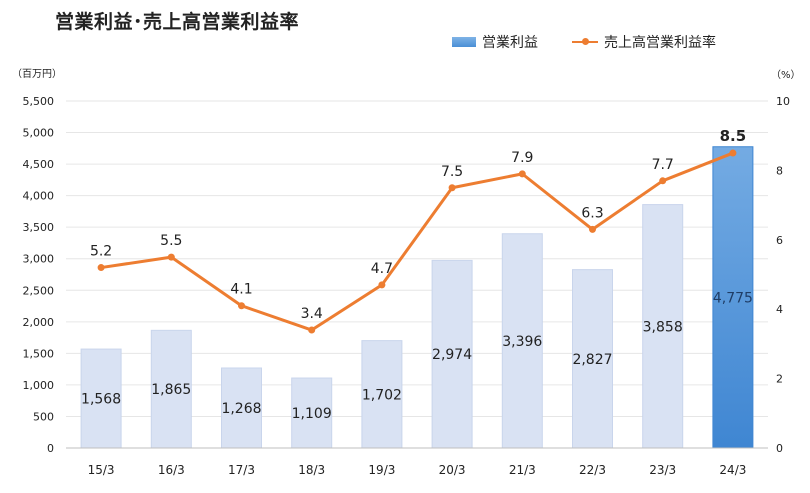 This screenshot has width=810, height=493. What do you see at coordinates (779, 309) in the screenshot?
I see `y-right-tick-label: 4` at bounding box center [779, 309].